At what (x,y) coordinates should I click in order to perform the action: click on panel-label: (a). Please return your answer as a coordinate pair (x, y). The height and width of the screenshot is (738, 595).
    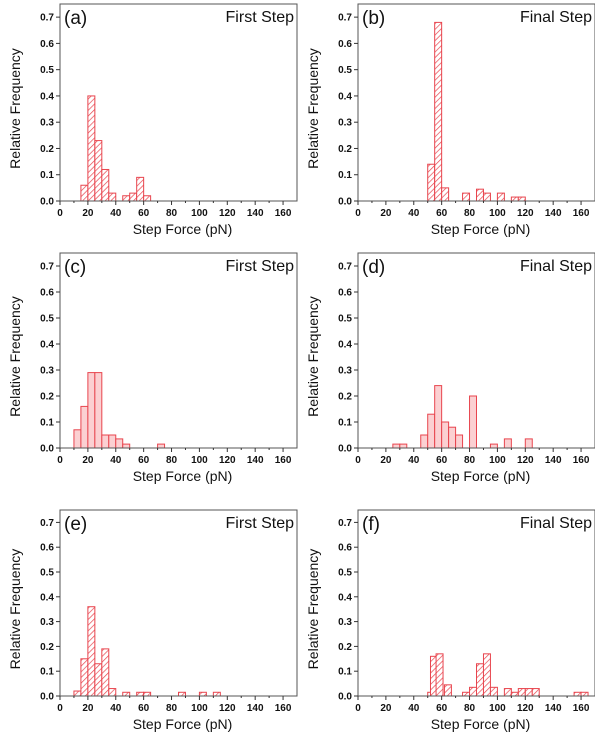
    Looking at the image, I should click on (75, 18).